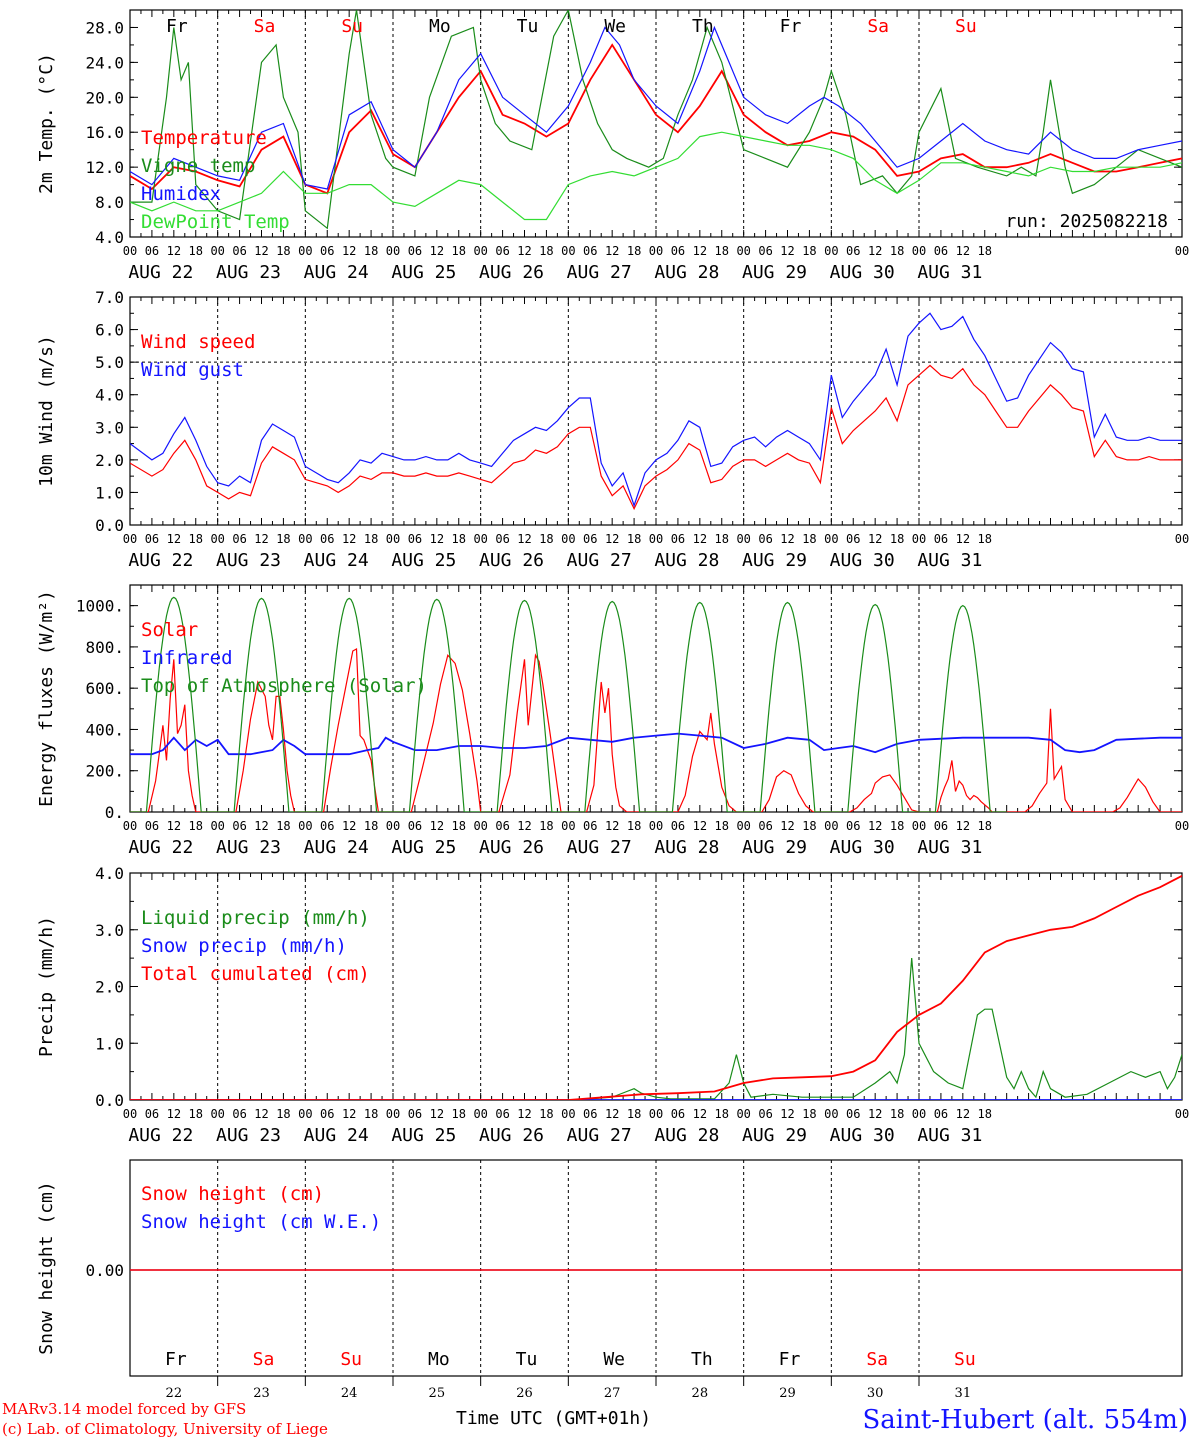  What do you see at coordinates (261, 1222) in the screenshot?
I see `legend-entry: Snow height (cm W.E.)` at bounding box center [261, 1222].